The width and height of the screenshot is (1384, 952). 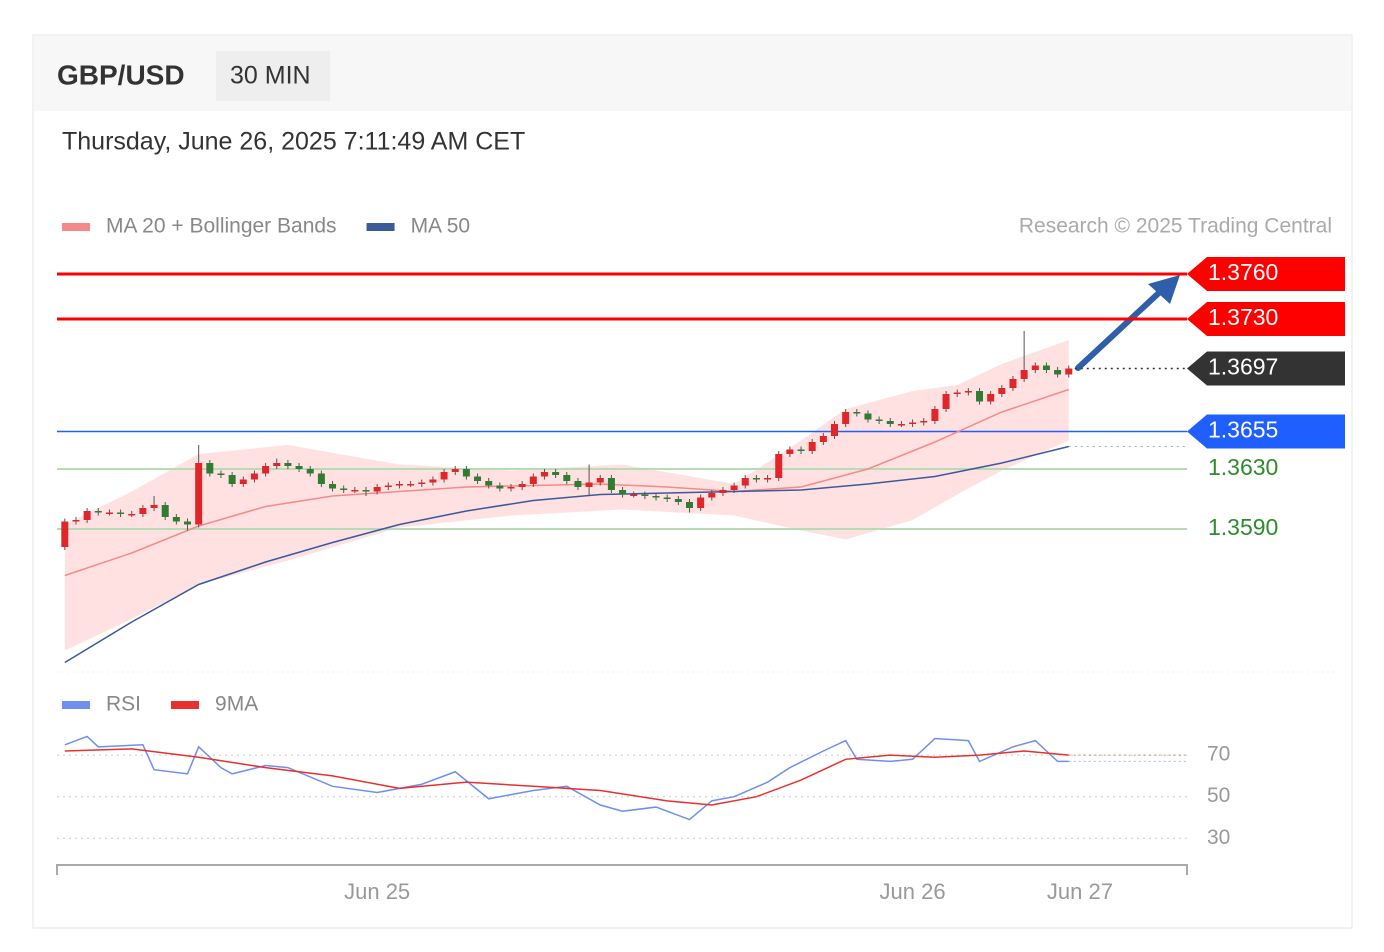 What do you see at coordinates (1218, 754) in the screenshot?
I see `y-tick-label: 70` at bounding box center [1218, 754].